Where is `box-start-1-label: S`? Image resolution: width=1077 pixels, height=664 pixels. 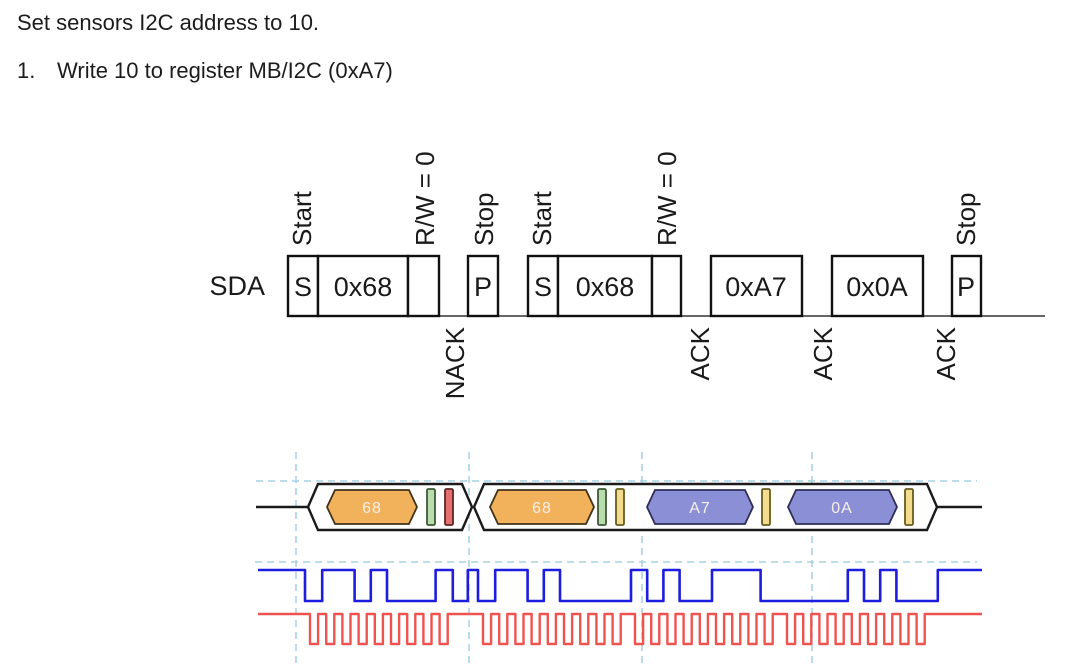
box-start-1-label: S is located at coordinates (303, 287).